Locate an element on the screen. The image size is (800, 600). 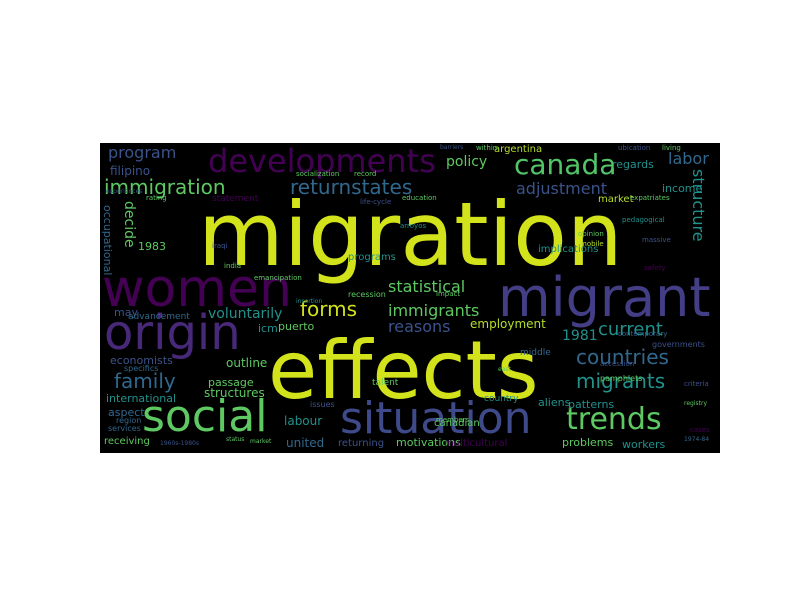
word-occupational: occupational is located at coordinates (107, 240).